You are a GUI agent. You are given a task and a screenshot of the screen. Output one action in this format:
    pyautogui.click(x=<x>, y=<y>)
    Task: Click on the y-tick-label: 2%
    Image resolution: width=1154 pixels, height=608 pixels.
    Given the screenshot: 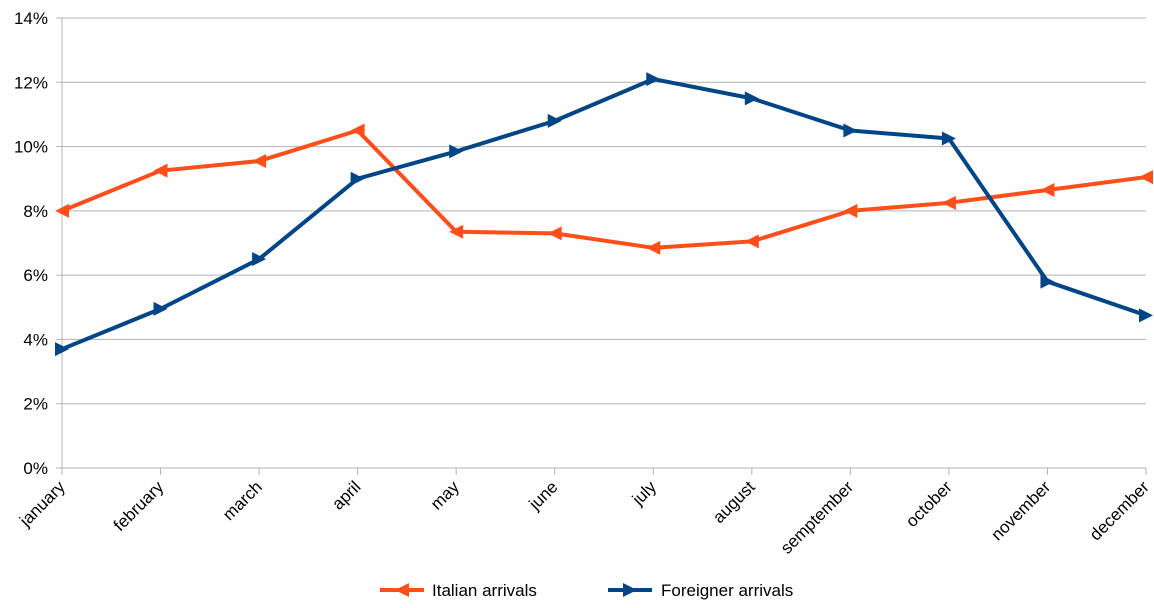 What is the action you would take?
    pyautogui.click(x=35, y=404)
    